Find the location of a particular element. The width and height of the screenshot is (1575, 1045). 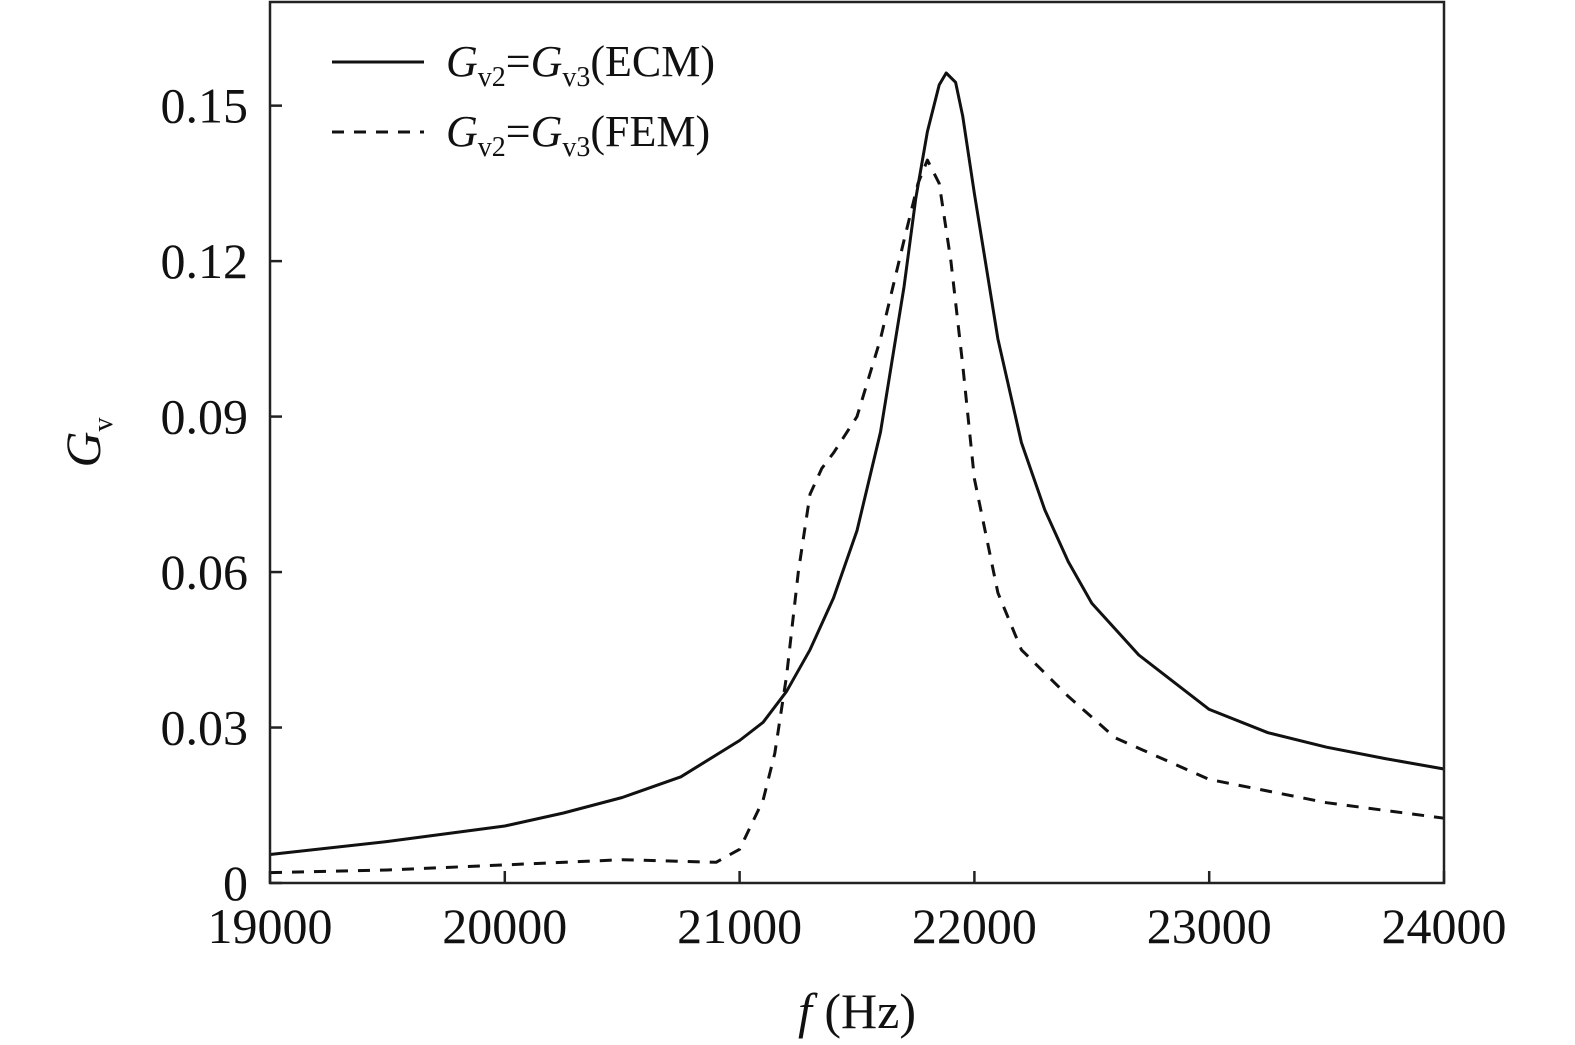

x-tick-label-24000: 24000 is located at coordinates (1444, 926).